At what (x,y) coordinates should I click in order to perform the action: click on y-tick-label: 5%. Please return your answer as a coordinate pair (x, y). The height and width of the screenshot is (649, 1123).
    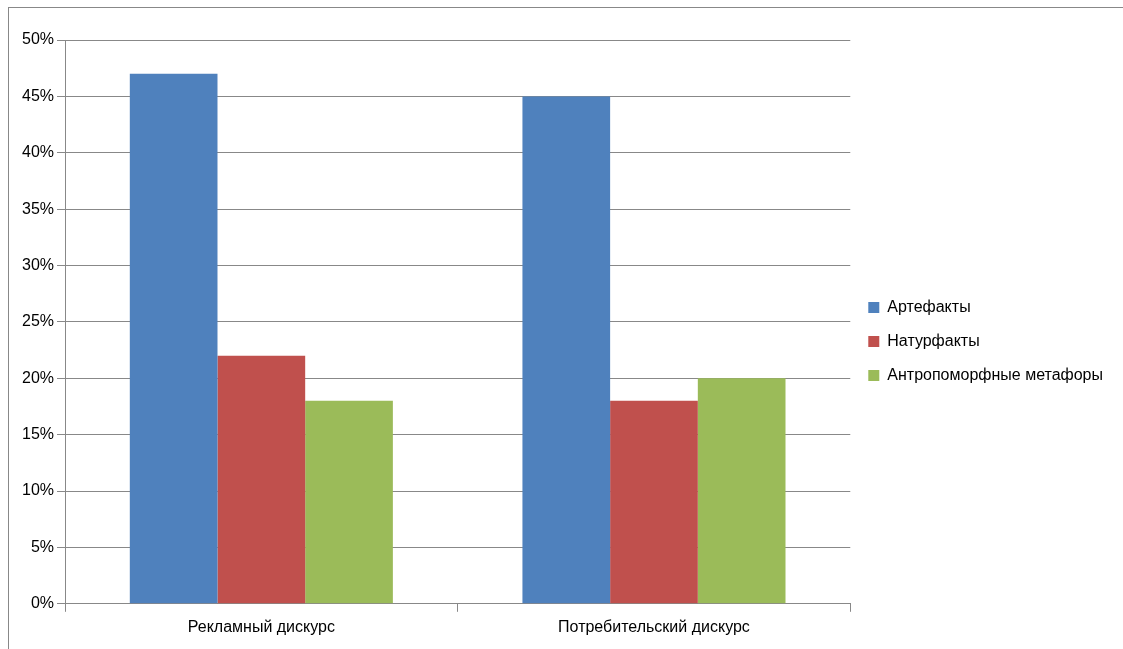
    Looking at the image, I should click on (42, 546).